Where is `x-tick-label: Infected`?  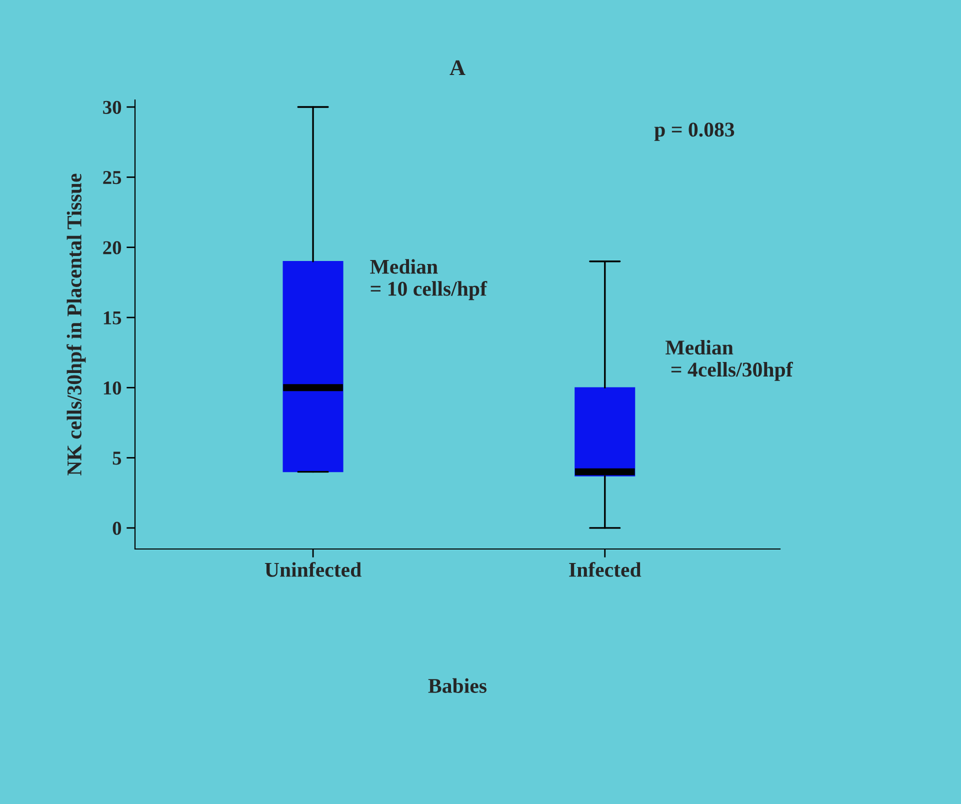
x-tick-label: Infected is located at coordinates (605, 569).